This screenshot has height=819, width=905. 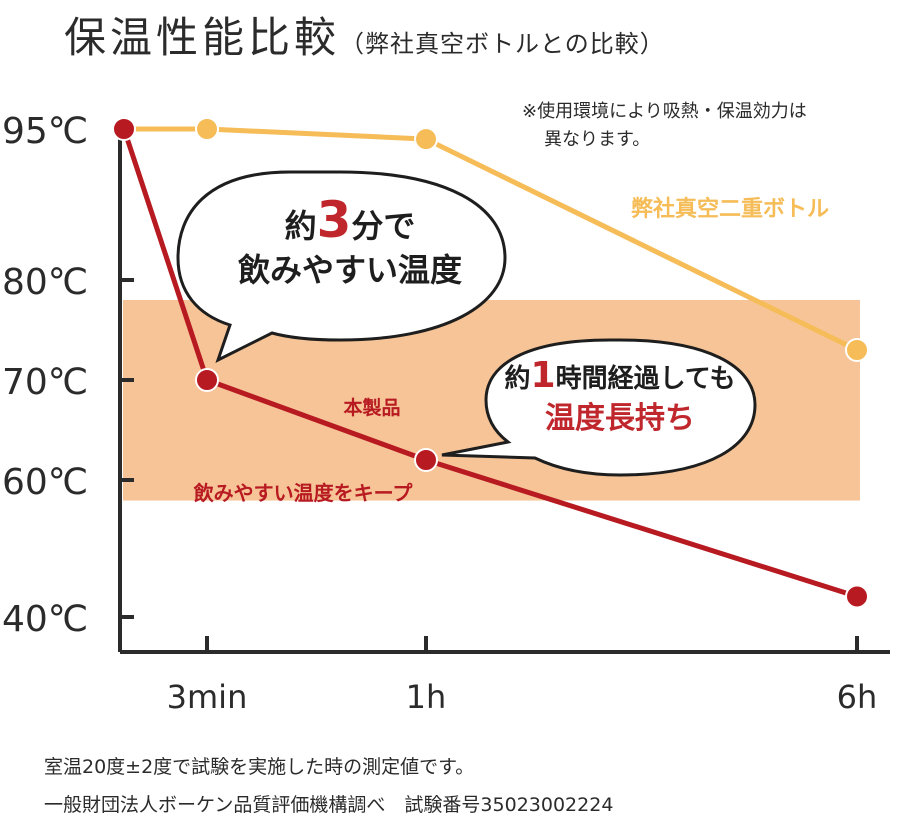 What do you see at coordinates (300, 226) in the screenshot?
I see `bubble-3min-pre: 約` at bounding box center [300, 226].